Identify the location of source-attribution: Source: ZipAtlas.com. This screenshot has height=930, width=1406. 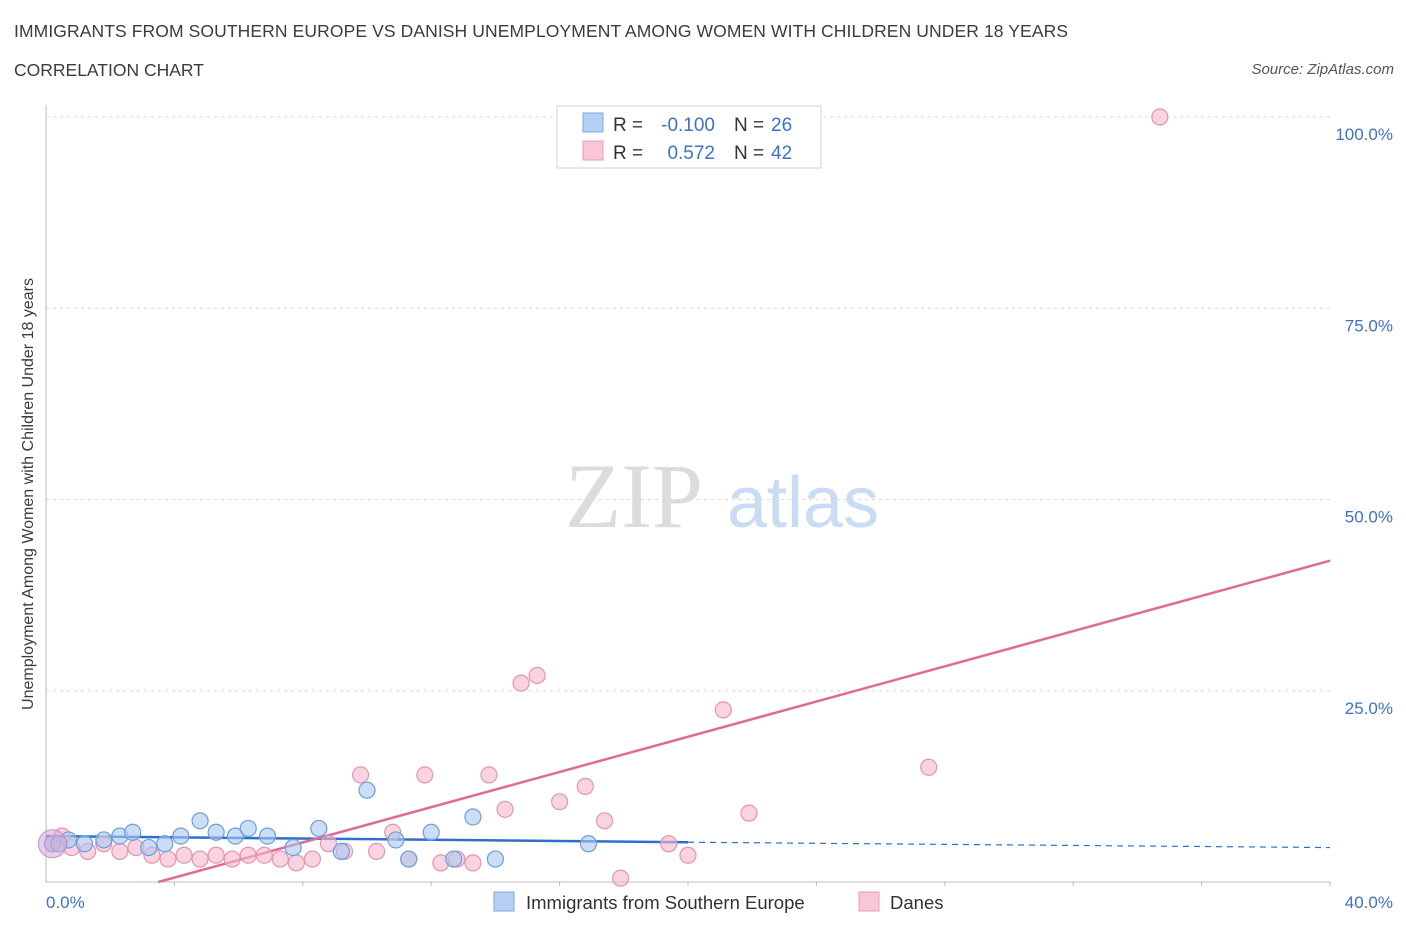
(1322, 69).